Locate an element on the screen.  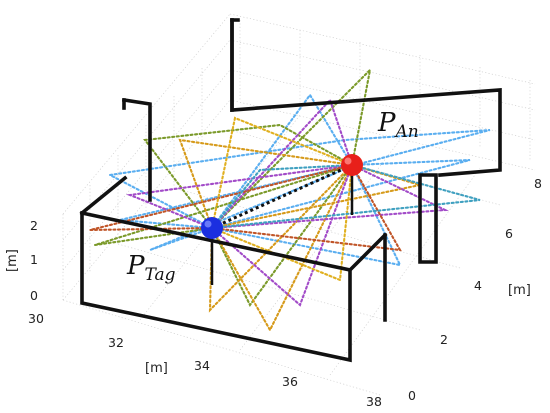
x-axis-label: [m] is located at coordinates (156, 368).